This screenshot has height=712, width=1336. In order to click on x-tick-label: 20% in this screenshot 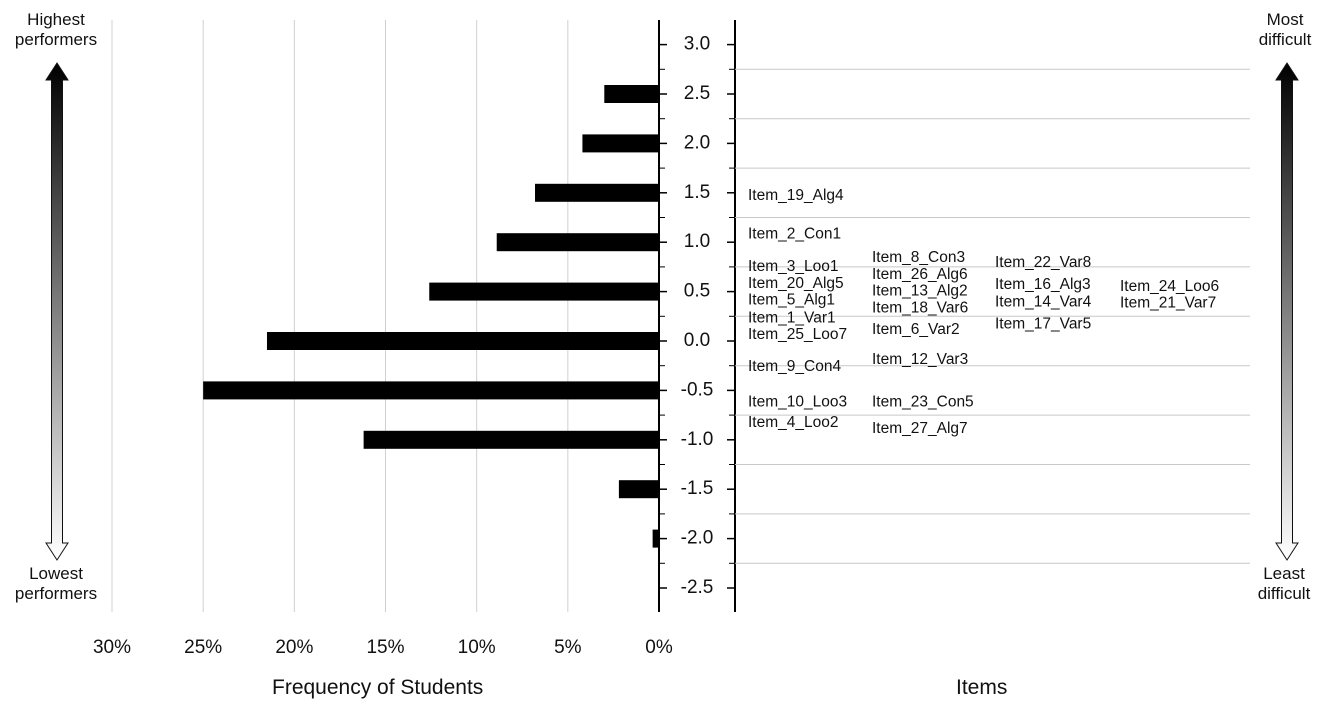, I will do `click(294, 647)`.